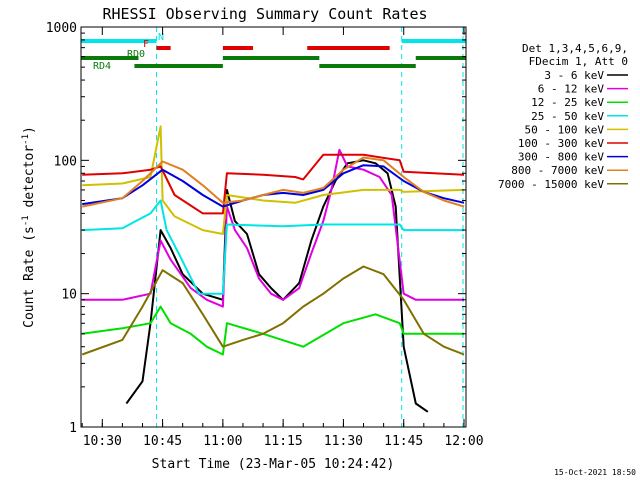 The height and width of the screenshot is (480, 640). What do you see at coordinates (26, 139) in the screenshot?
I see `y-axis-label-sup2: -1` at bounding box center [26, 139].